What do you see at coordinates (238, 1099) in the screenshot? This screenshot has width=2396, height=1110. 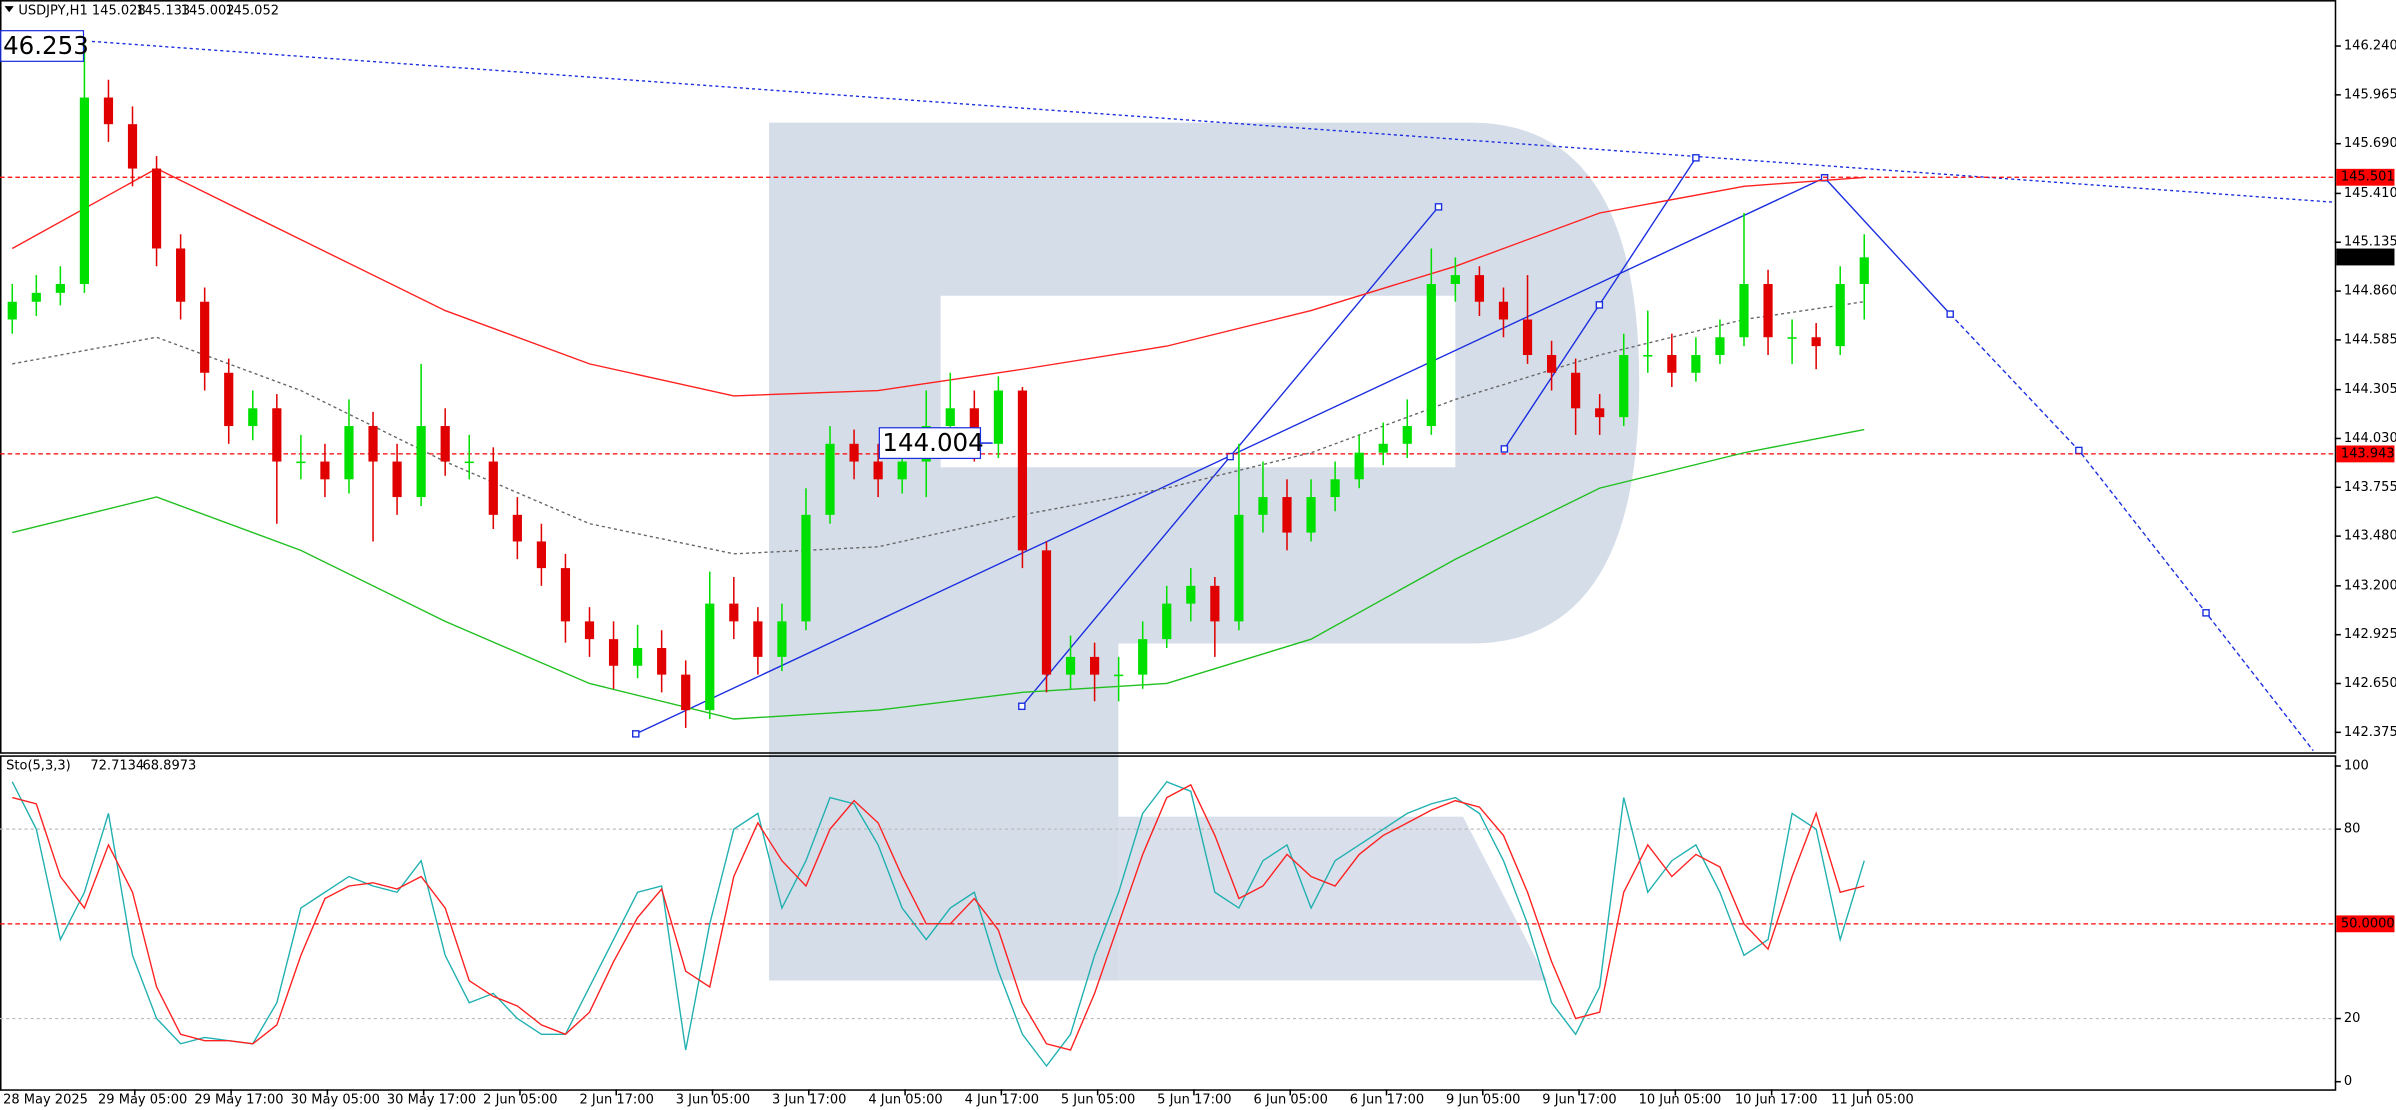 I see `x-tick-label: 29 May 17:00` at bounding box center [238, 1099].